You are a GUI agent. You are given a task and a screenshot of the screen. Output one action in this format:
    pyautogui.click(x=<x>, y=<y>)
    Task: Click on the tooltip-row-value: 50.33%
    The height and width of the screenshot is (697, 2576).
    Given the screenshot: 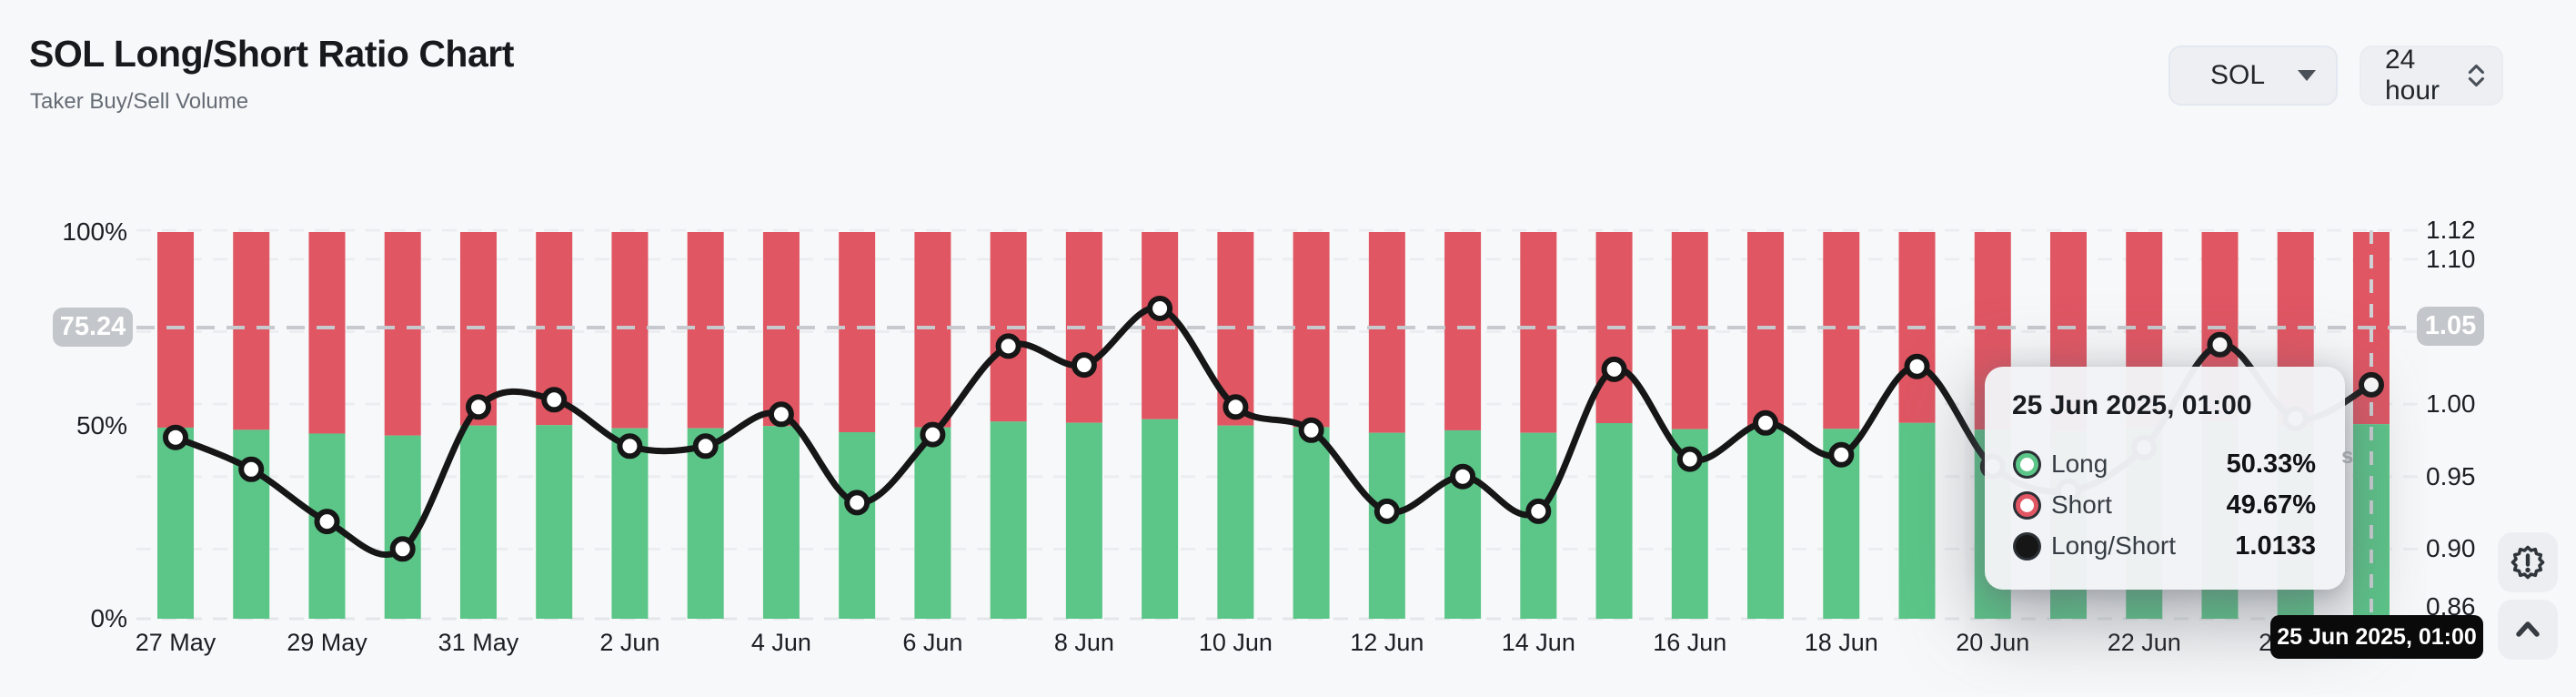 What is the action you would take?
    pyautogui.click(x=2271, y=464)
    